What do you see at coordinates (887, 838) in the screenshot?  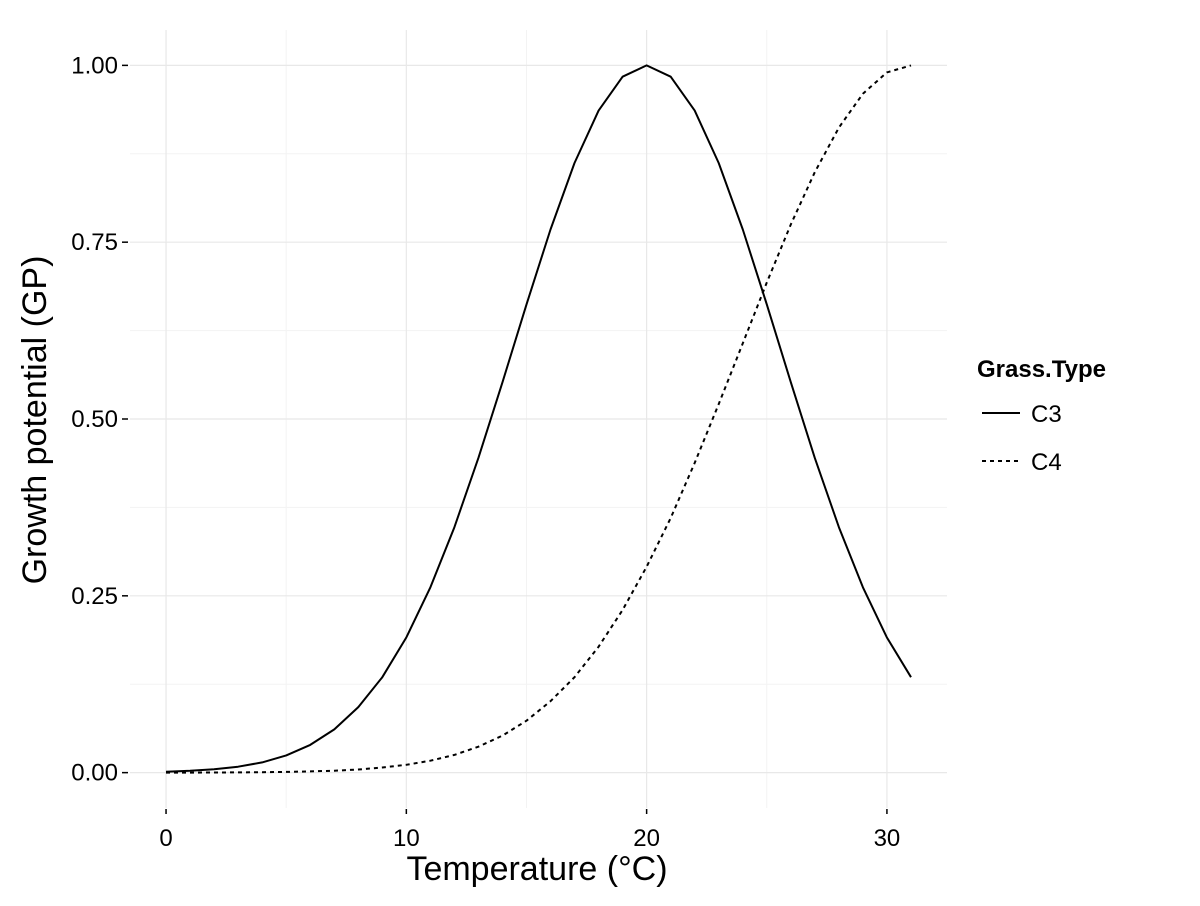 I see `x-tick-label: 30` at bounding box center [887, 838].